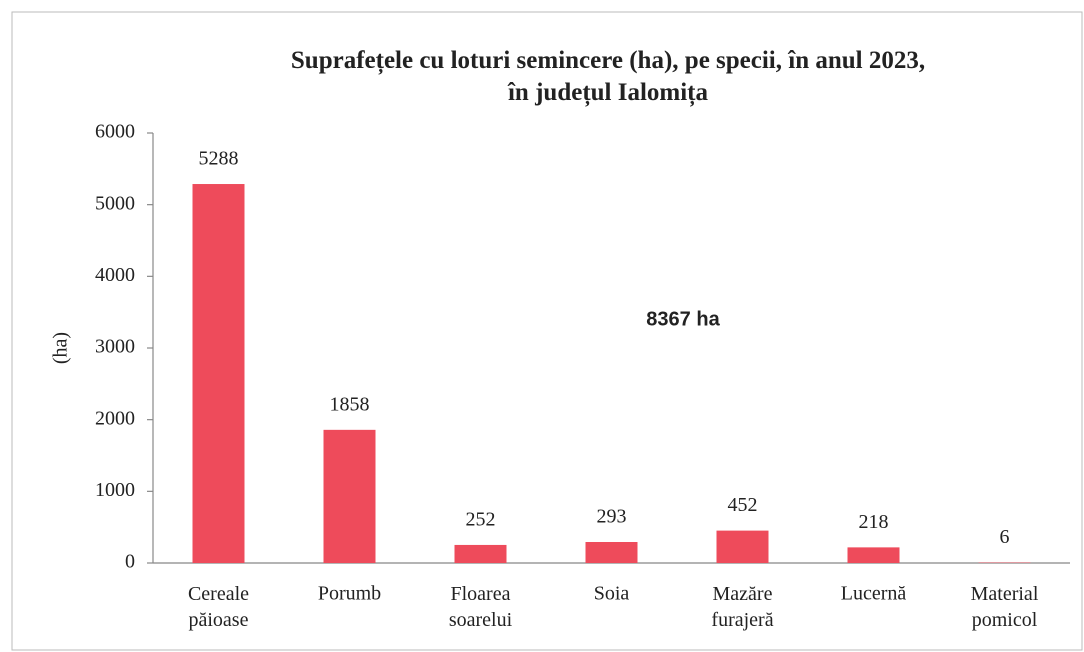  Describe the element at coordinates (683, 319) in the screenshot. I see `annotation: 8367 ha` at that location.